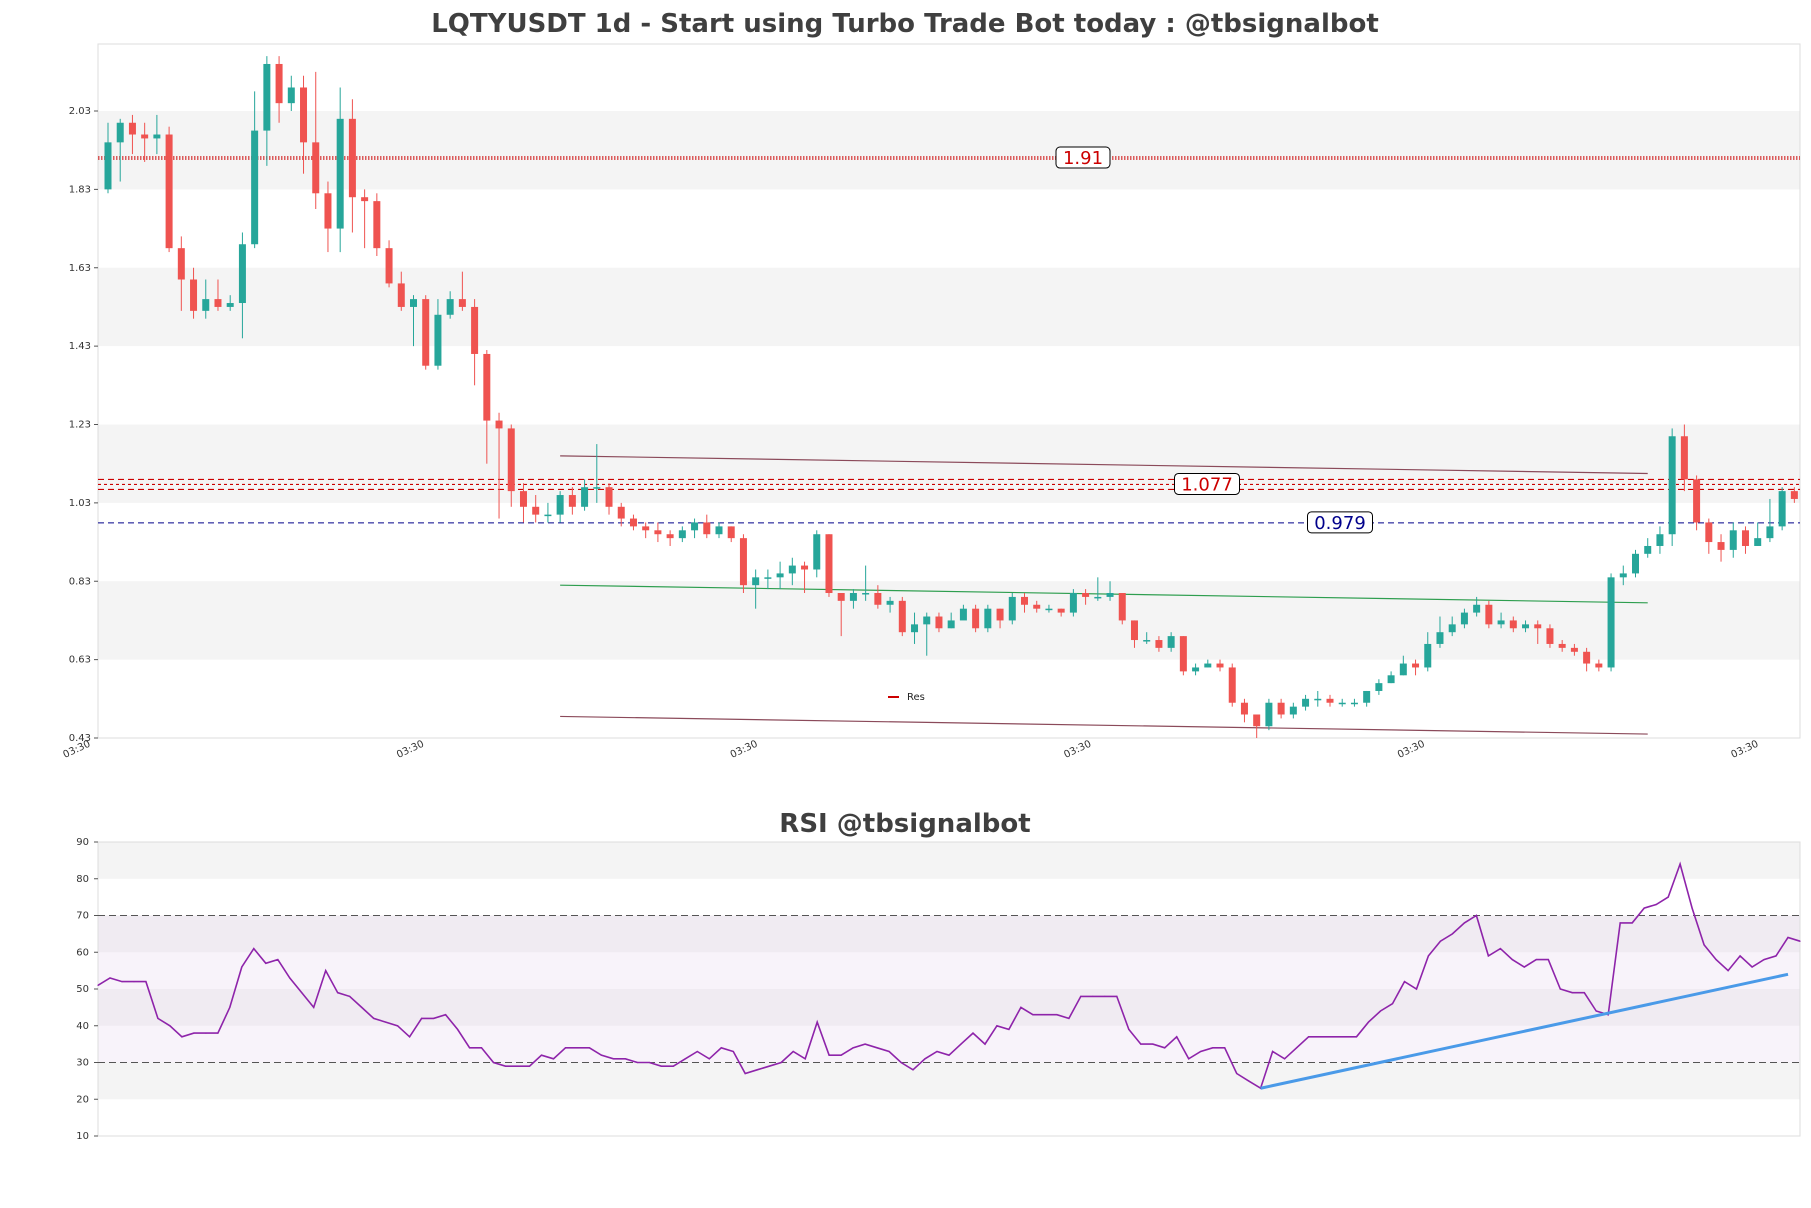 The width and height of the screenshot is (1811, 1208). Describe the element at coordinates (1104, 595) in the screenshot. I see `main-trendlines` at that location.